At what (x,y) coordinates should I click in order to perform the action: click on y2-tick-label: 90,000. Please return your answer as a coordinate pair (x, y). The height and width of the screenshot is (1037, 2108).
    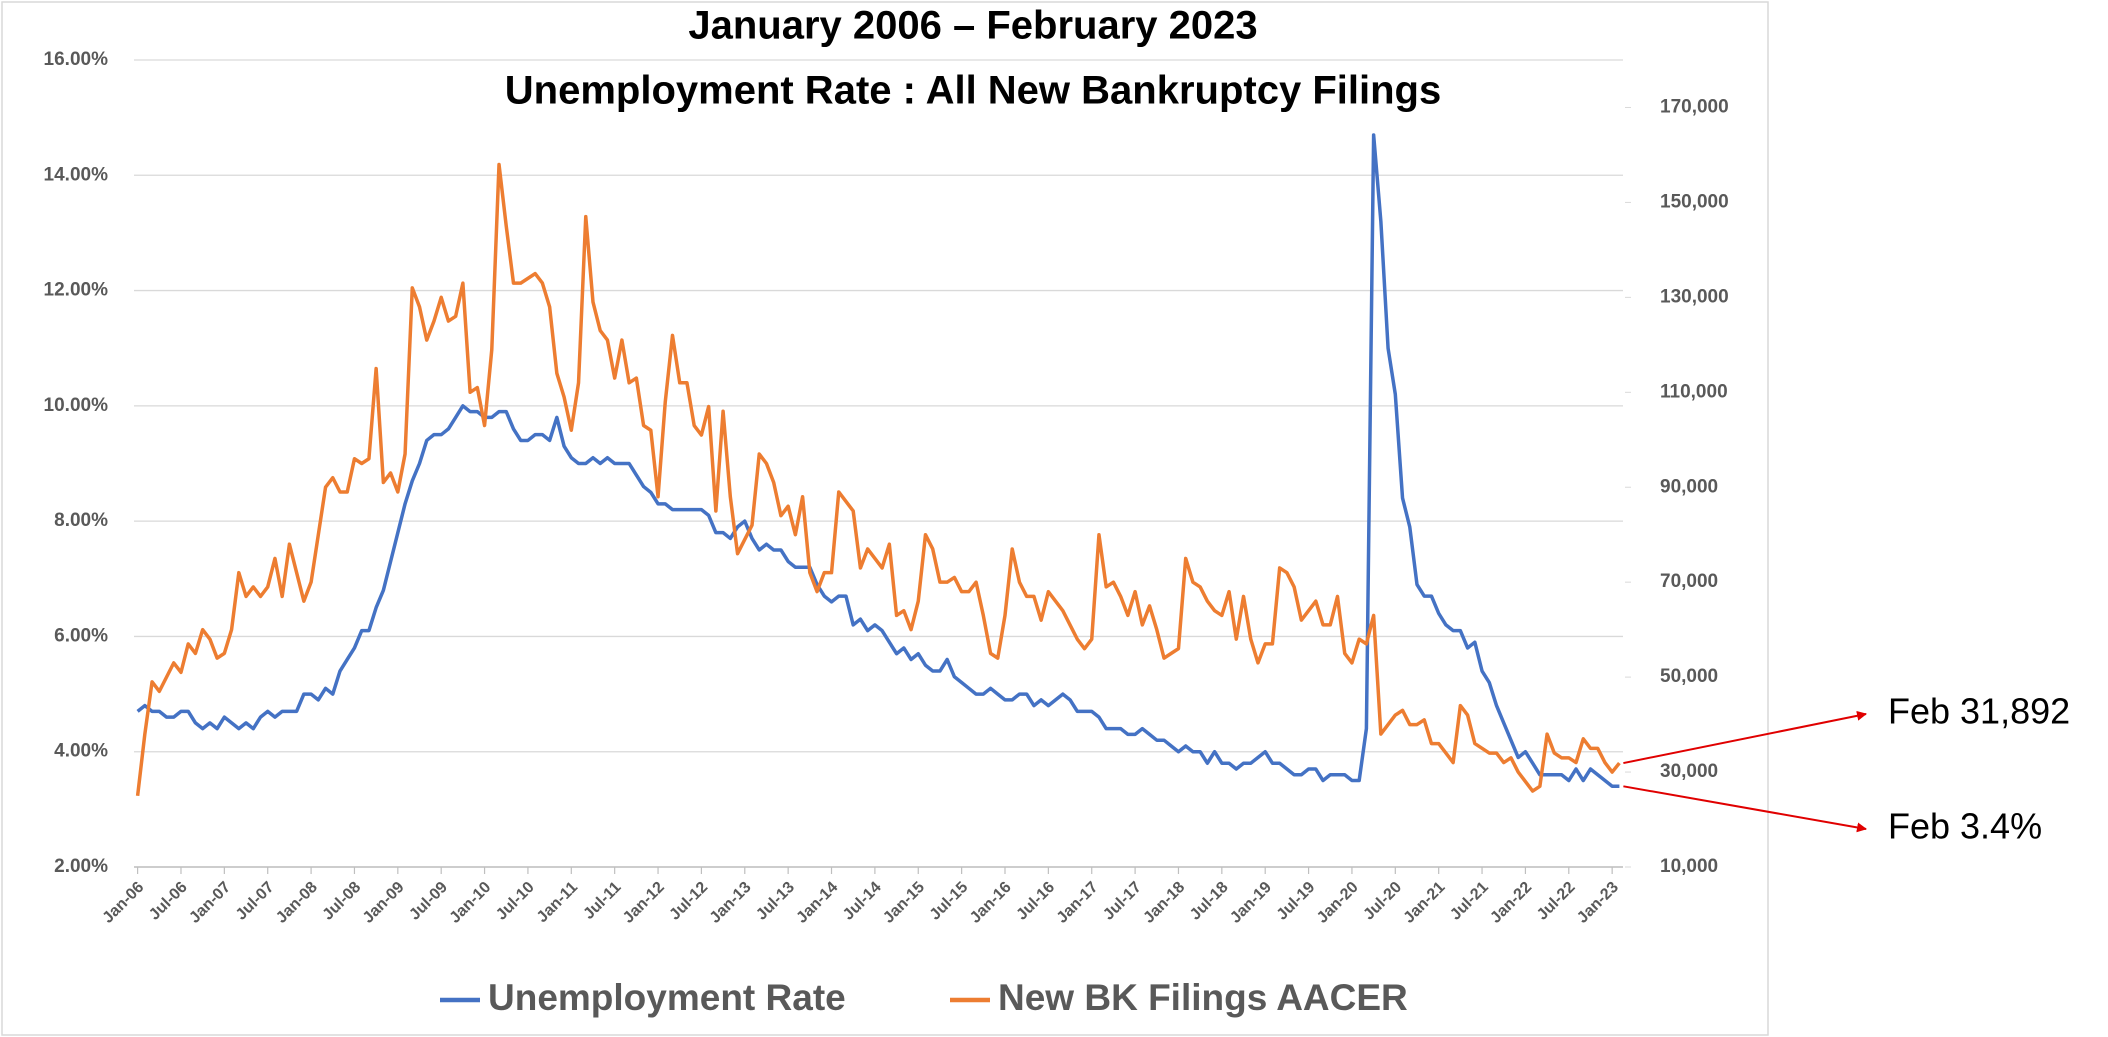
    Looking at the image, I should click on (1689, 486).